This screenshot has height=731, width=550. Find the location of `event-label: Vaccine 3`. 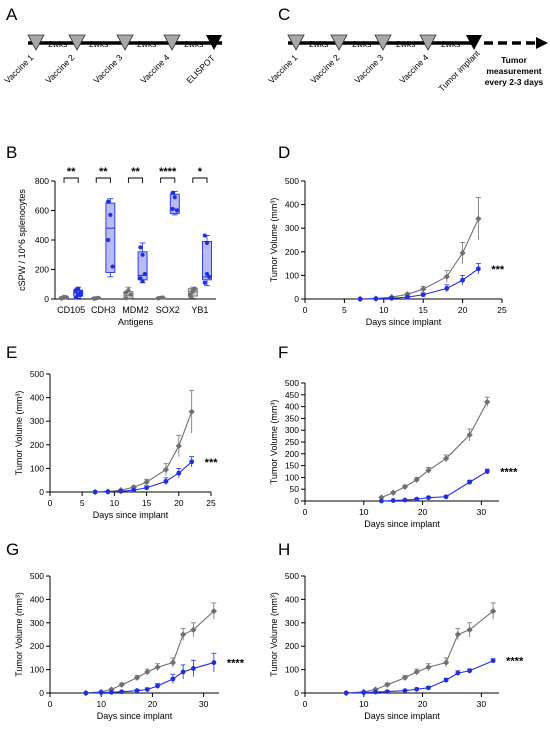

event-label: Vaccine 3 is located at coordinates (107, 68).